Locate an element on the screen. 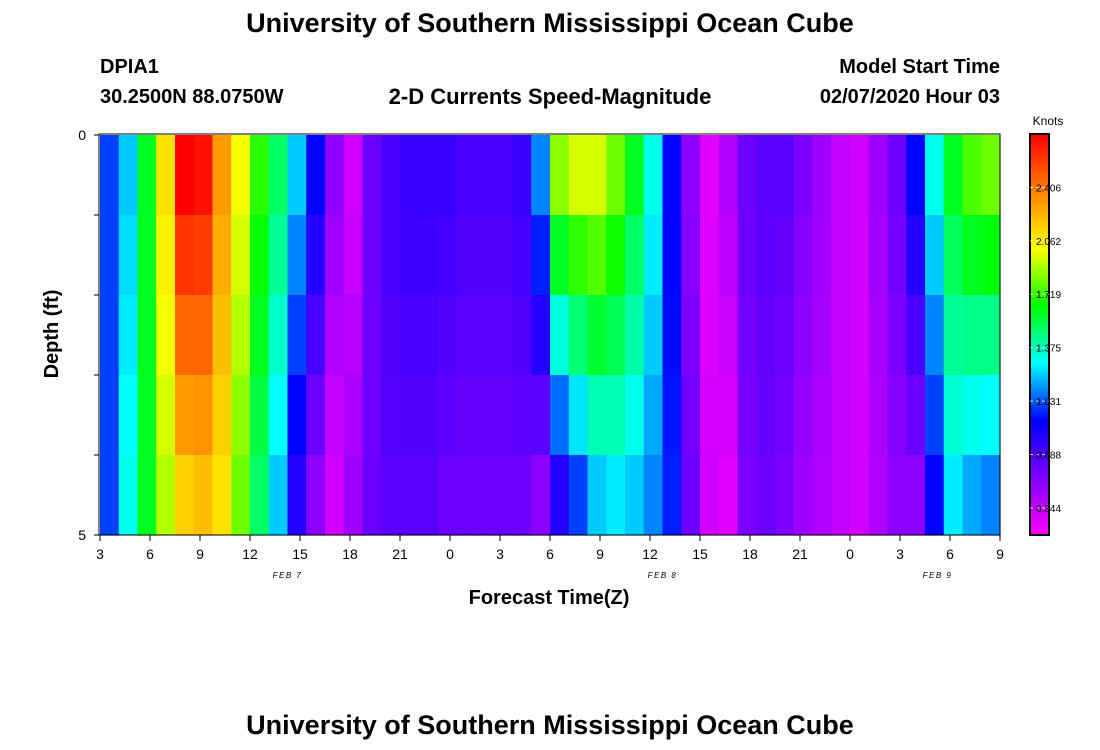 The height and width of the screenshot is (750, 1100). y-tick-label: 0 is located at coordinates (82, 135).